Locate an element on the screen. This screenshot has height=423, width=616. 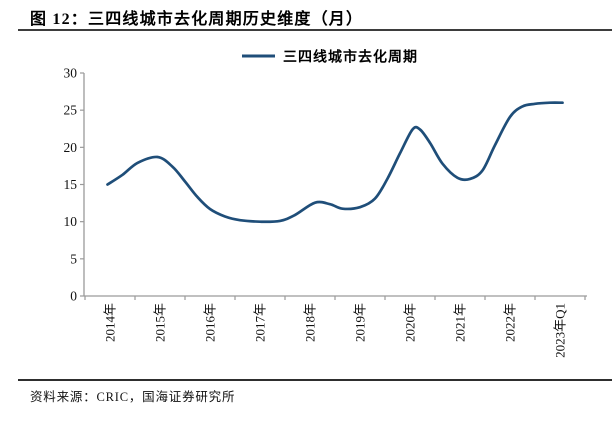
figure-title: 图 12：三四线城市去化周期历史维度（月） is located at coordinates (197, 19).